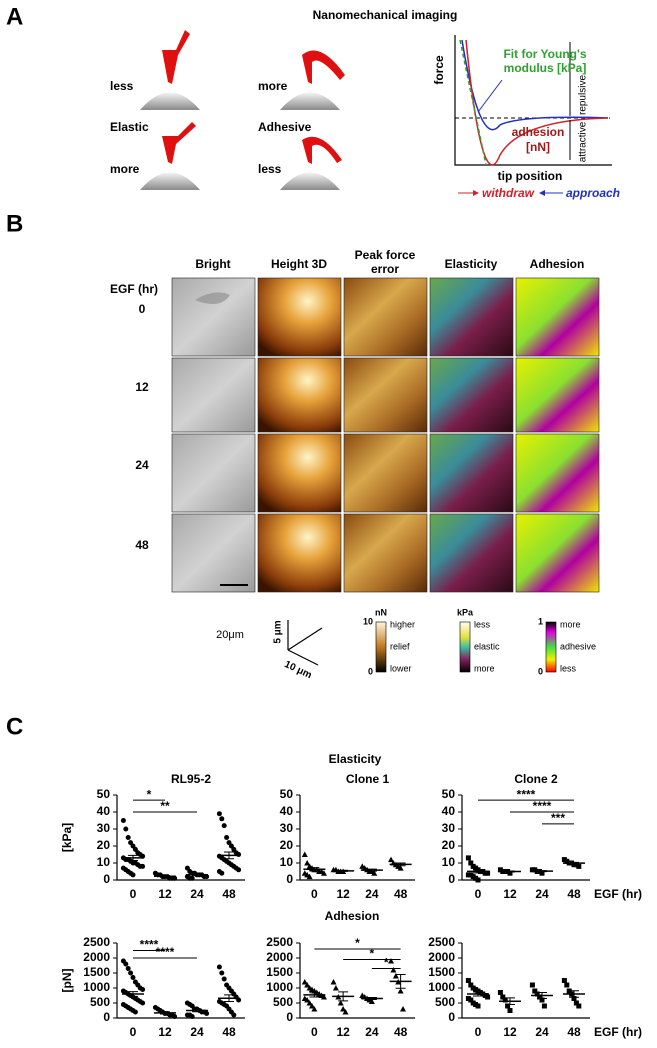 This screenshot has width=657, height=1048. What do you see at coordinates (441, 972) in the screenshot?
I see `y-tick-label: 1500` at bounding box center [441, 972].